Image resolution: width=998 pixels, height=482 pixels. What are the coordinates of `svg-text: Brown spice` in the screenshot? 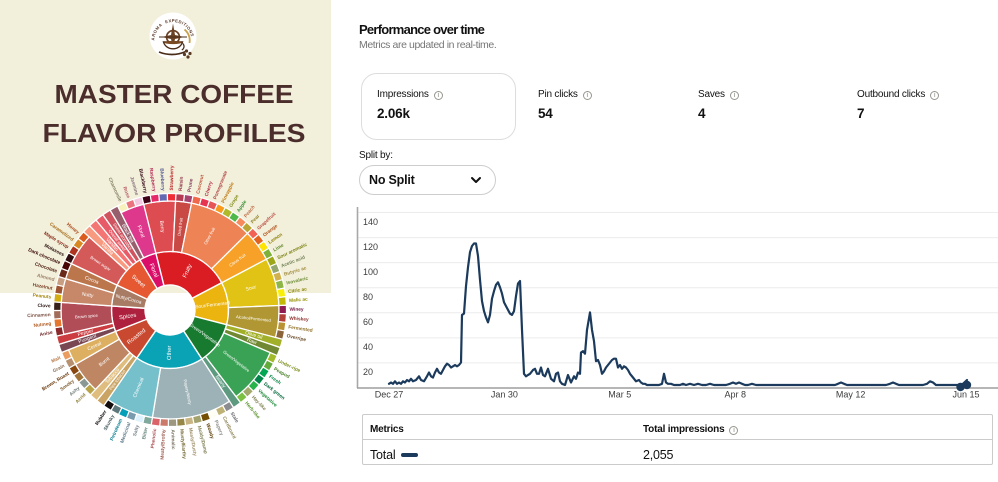 It's located at (87, 316).